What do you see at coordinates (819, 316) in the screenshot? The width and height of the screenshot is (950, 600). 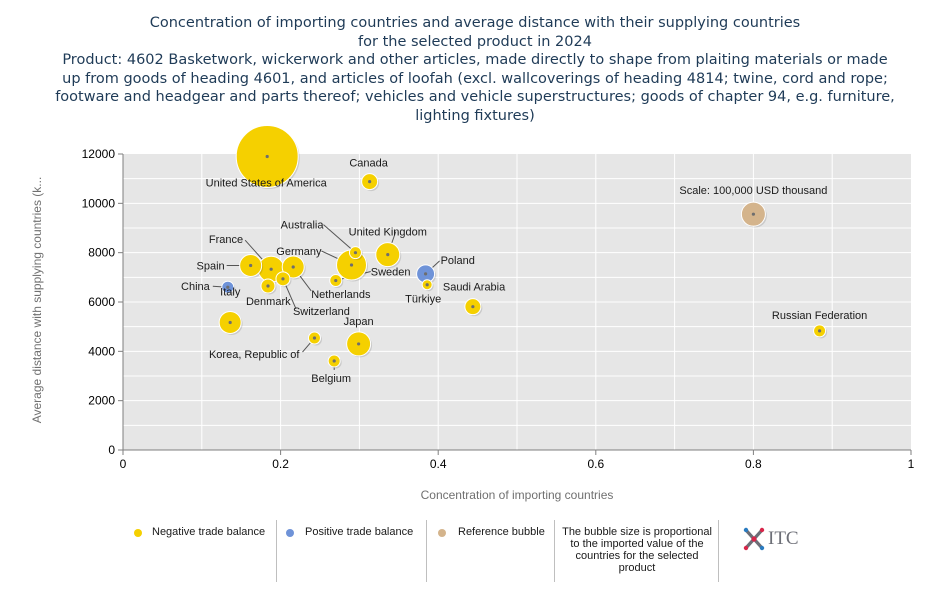 I see `point-label: Russian Federation` at bounding box center [819, 316].